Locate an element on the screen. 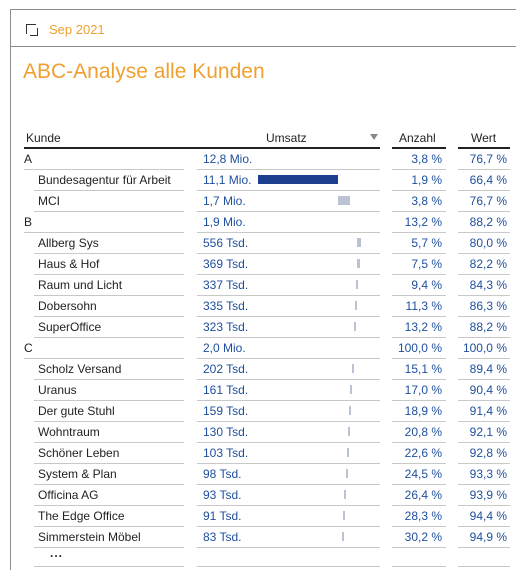 The height and width of the screenshot is (570, 516). table-row: The Edge Office 91 Tsd. 28,3 % 94,4 % is located at coordinates (258, 516).